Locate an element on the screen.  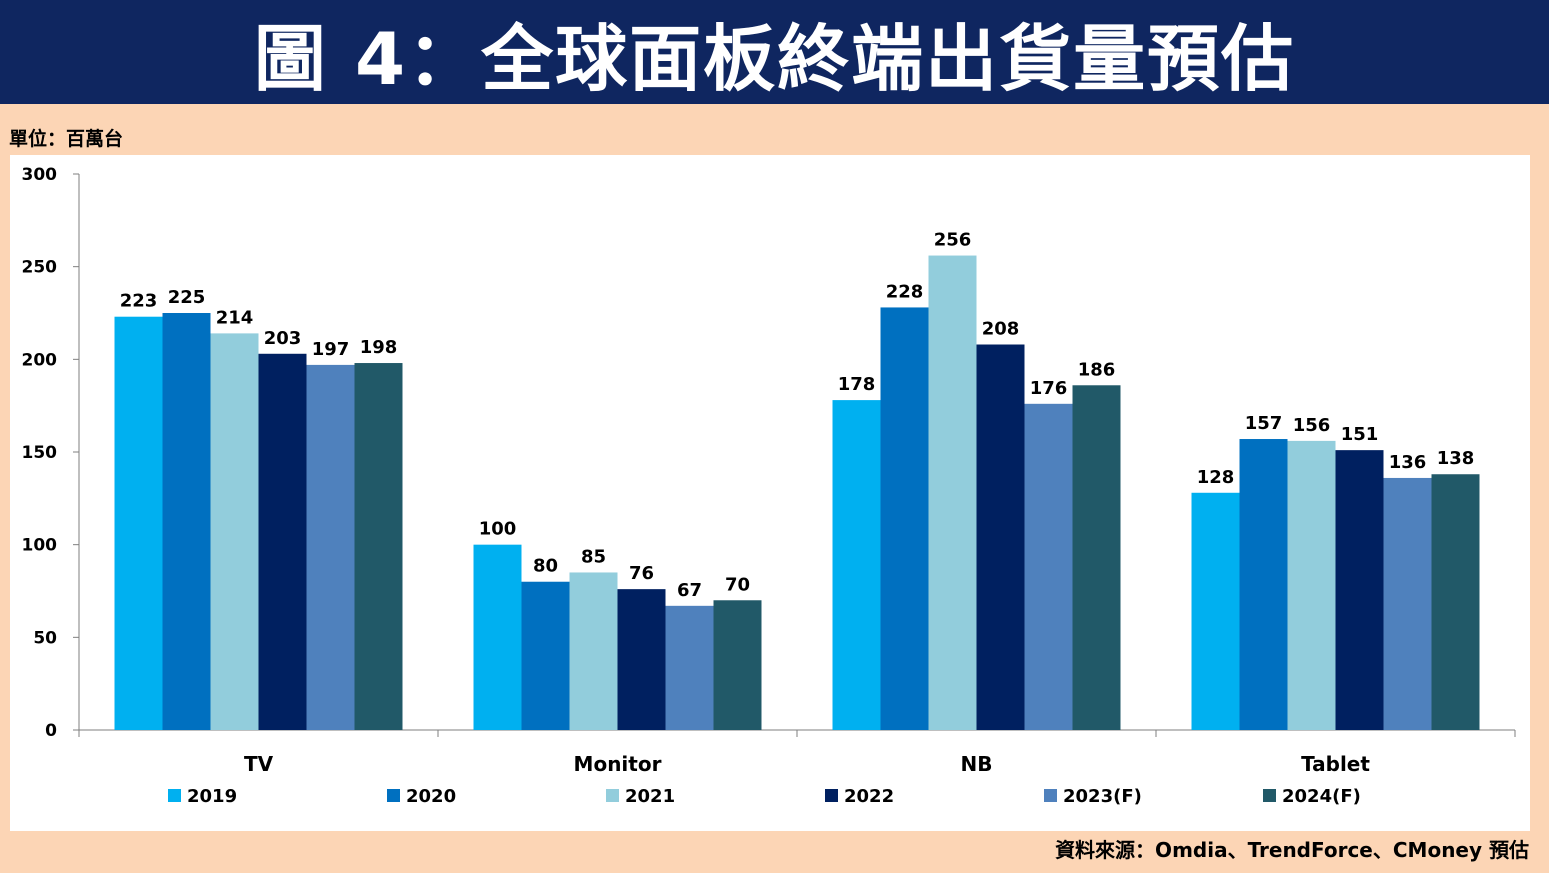
data-label: 225 is located at coordinates (187, 297).